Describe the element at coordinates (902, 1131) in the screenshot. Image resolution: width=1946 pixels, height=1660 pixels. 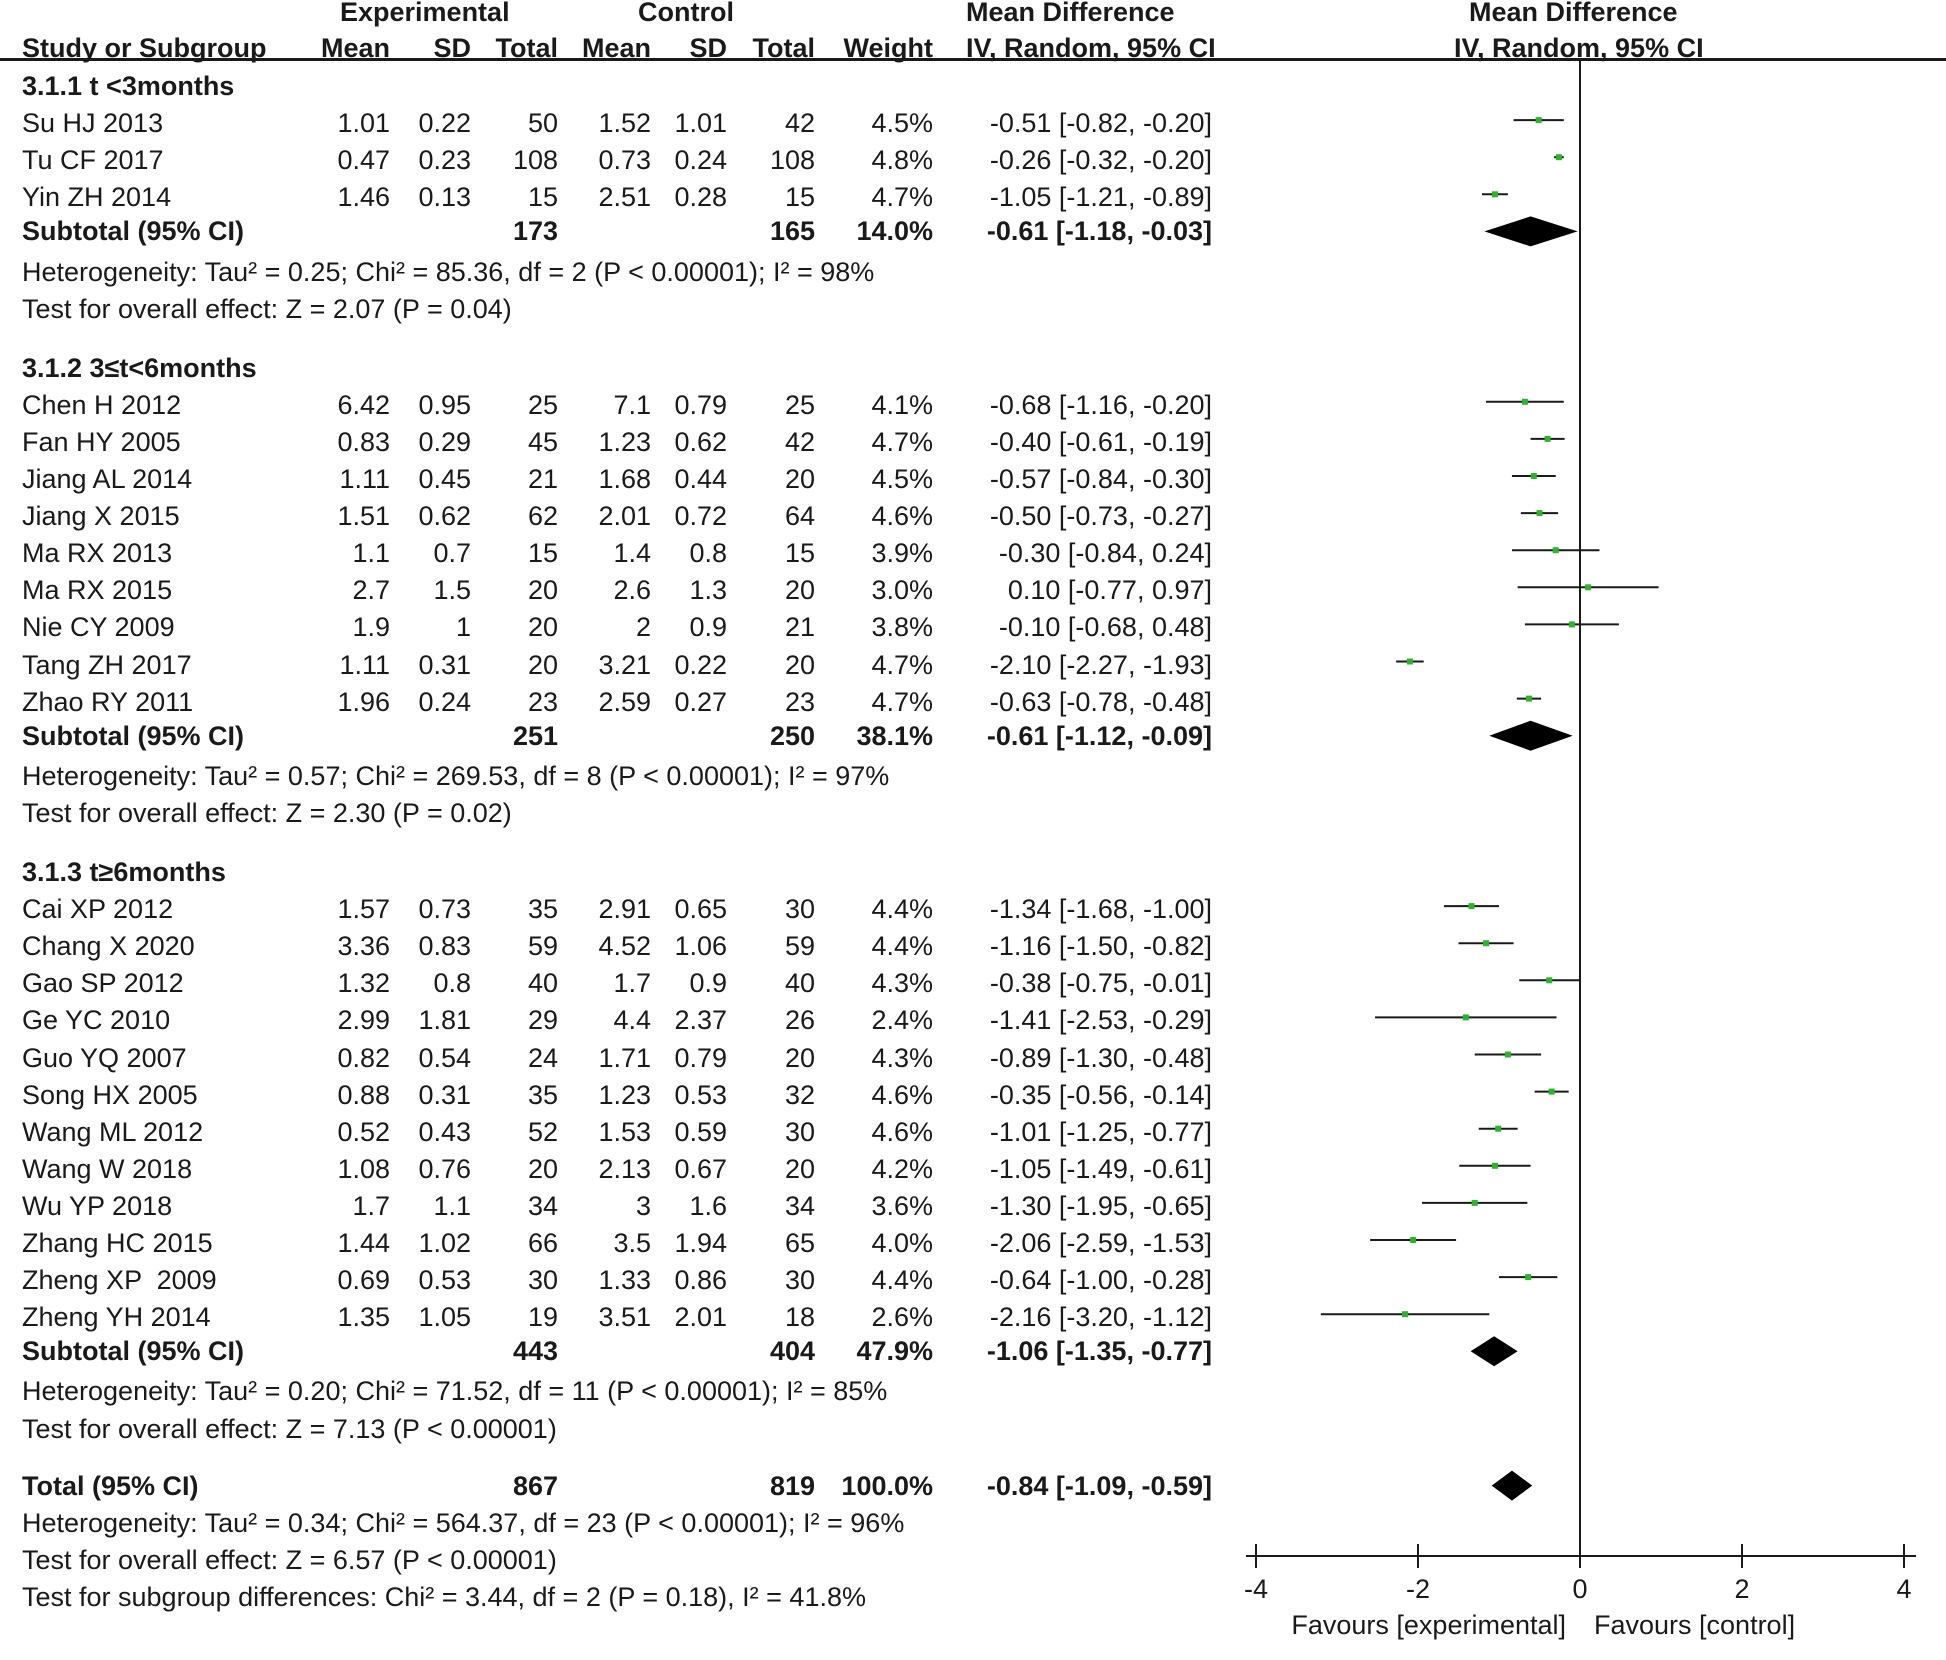
I see `weight: 4.6%` at that location.